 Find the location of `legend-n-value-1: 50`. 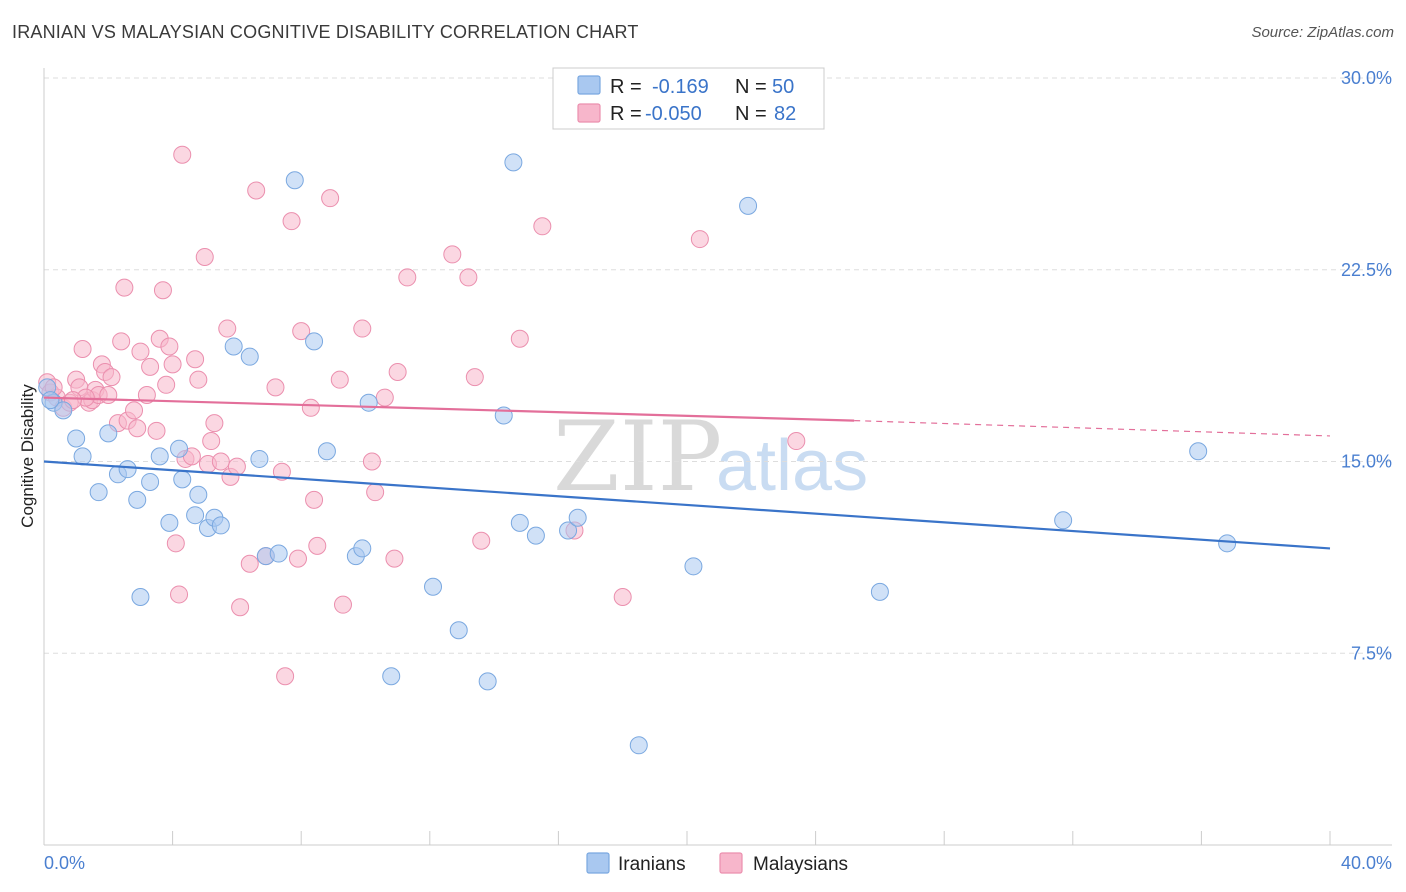

legend-n-value-1: 50 is located at coordinates (783, 87).